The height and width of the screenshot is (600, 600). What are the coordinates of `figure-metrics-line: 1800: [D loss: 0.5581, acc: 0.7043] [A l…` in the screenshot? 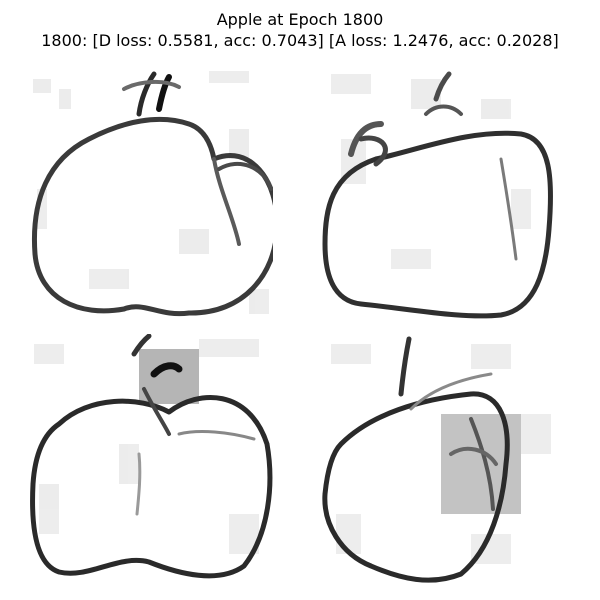 It's located at (300, 40).